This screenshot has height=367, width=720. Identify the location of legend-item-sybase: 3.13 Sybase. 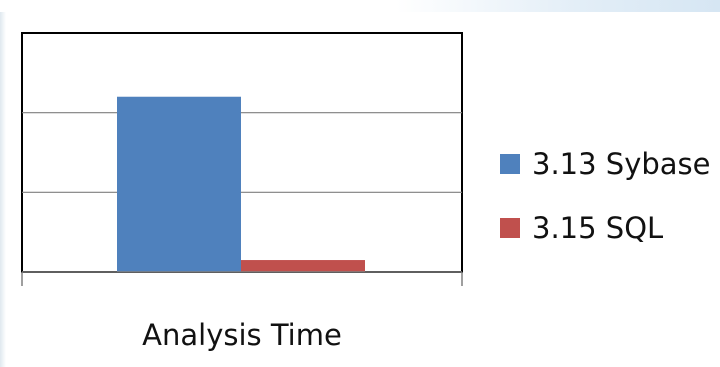
(605, 164).